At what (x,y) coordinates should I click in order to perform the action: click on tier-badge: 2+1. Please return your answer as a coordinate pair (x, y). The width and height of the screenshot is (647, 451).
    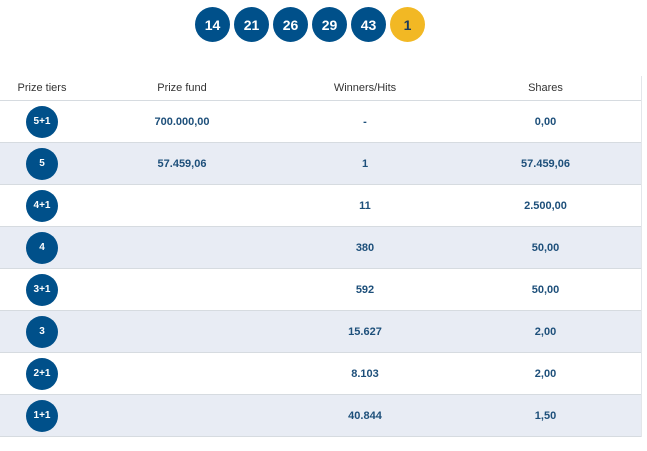
    Looking at the image, I should click on (42, 373).